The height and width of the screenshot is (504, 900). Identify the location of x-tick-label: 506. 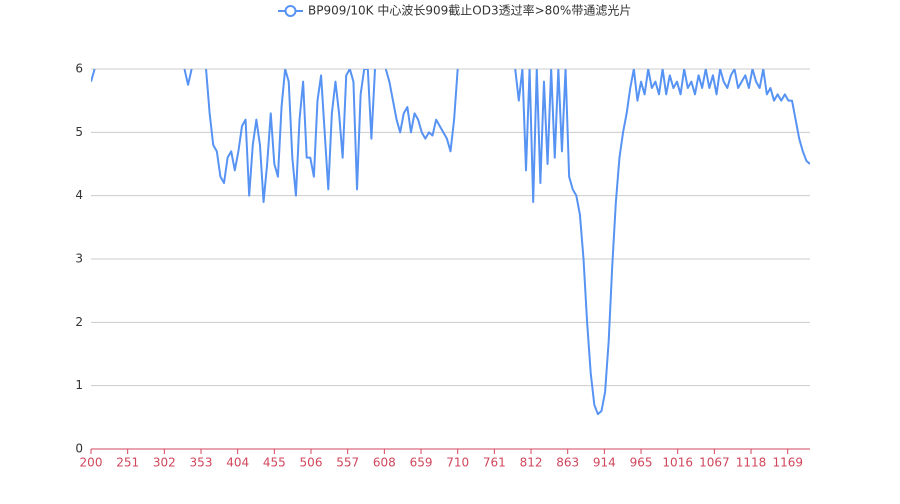
(311, 463).